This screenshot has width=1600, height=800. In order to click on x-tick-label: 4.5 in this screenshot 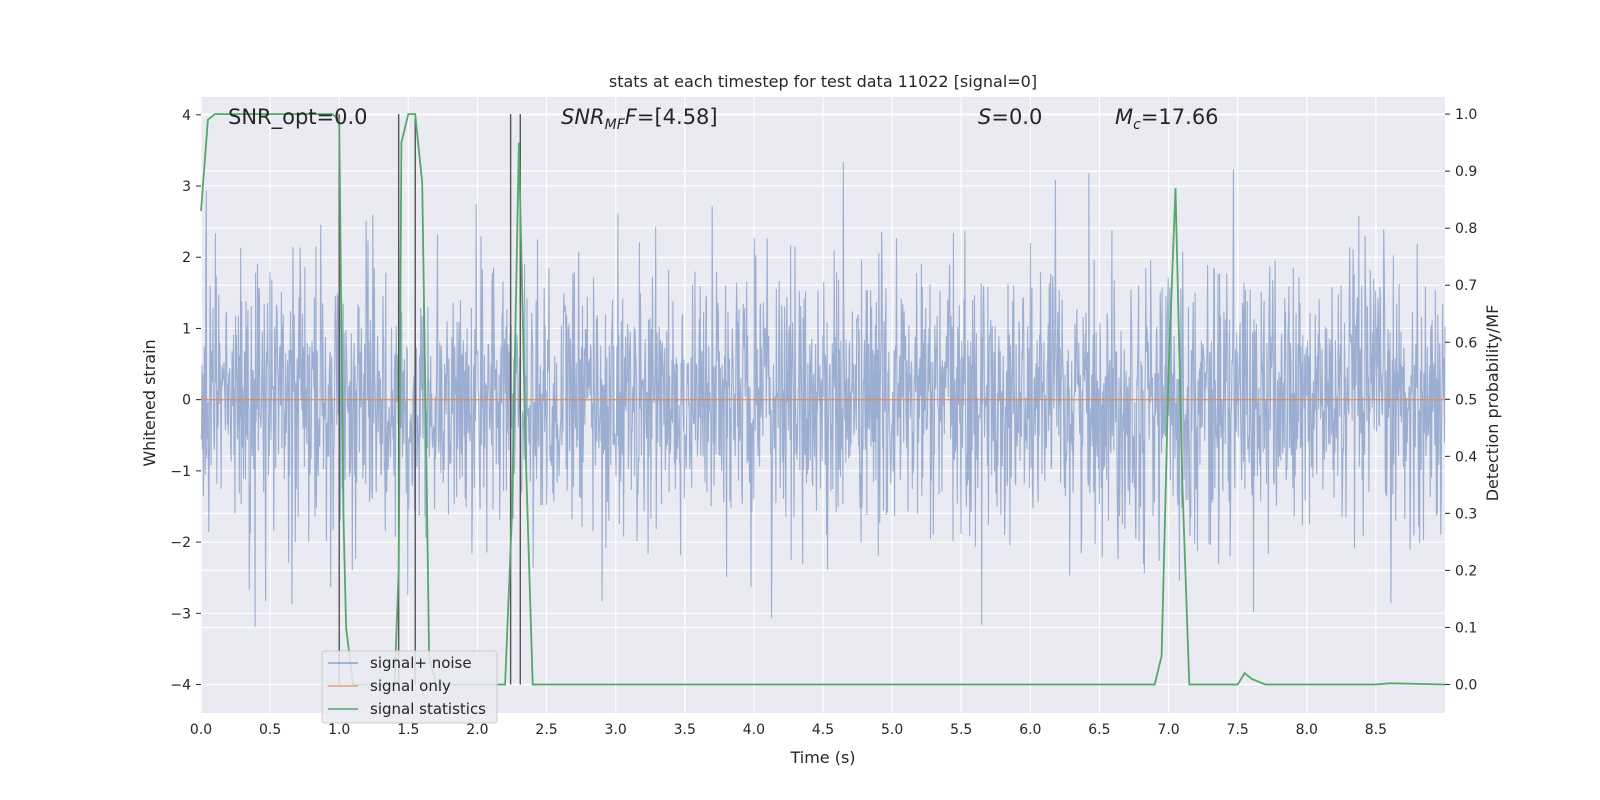, I will do `click(823, 730)`.